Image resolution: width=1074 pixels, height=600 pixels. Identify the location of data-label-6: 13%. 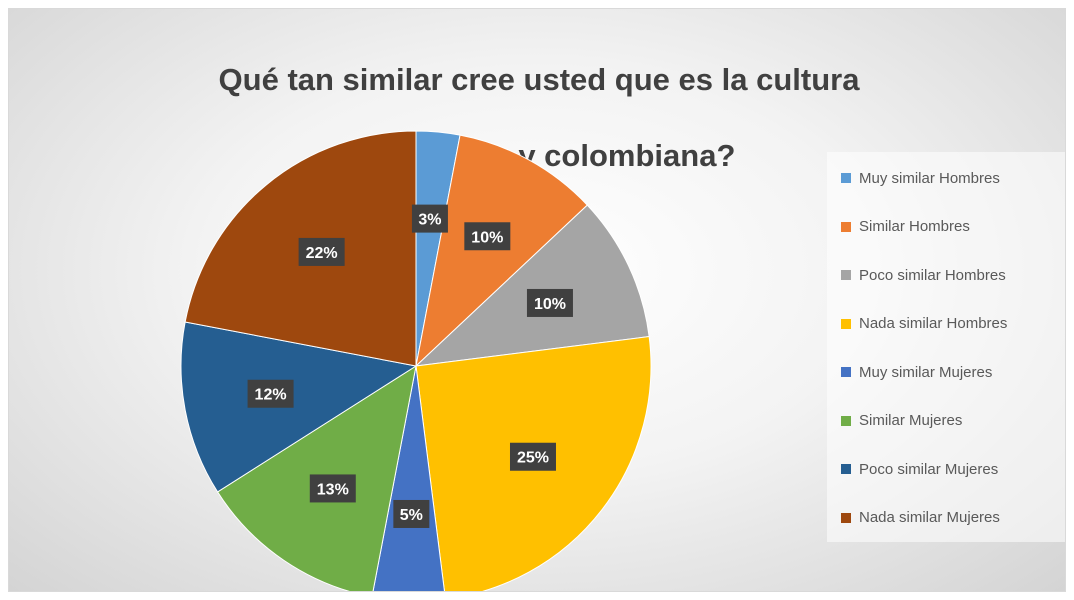
(332, 488).